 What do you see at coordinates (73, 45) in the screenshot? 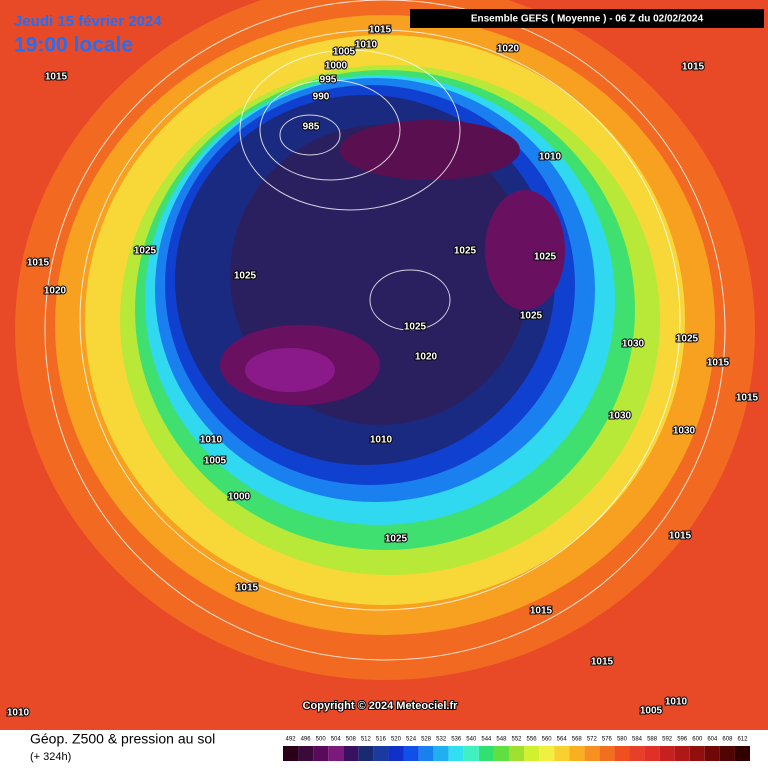
I see `time: 19:00 locale` at bounding box center [73, 45].